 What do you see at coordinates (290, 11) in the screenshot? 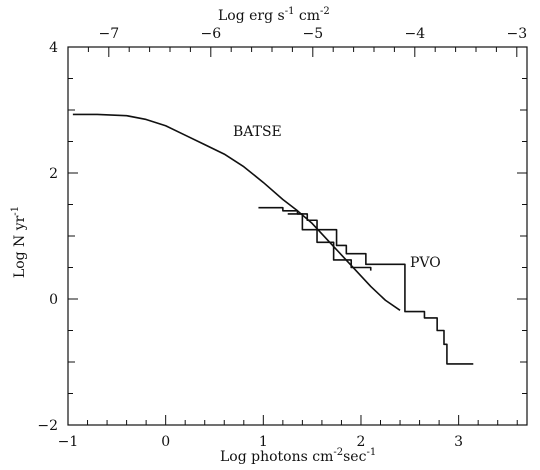
I see `top-axis-label-sup1: -1` at bounding box center [290, 11].